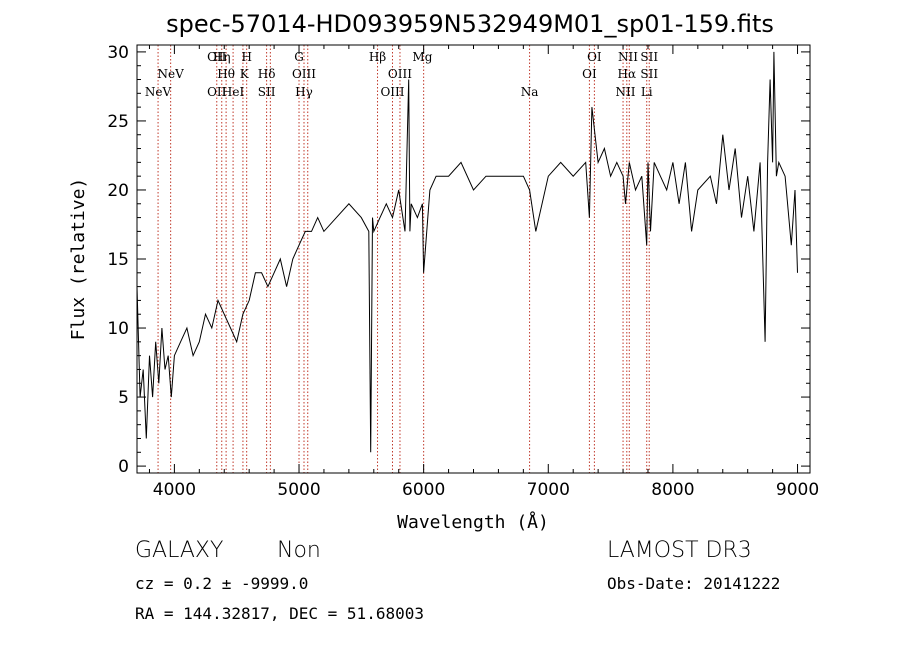 This screenshot has height=649, width=900. I want to click on x-axis-label: Wavelength (Å), so click(473, 522).